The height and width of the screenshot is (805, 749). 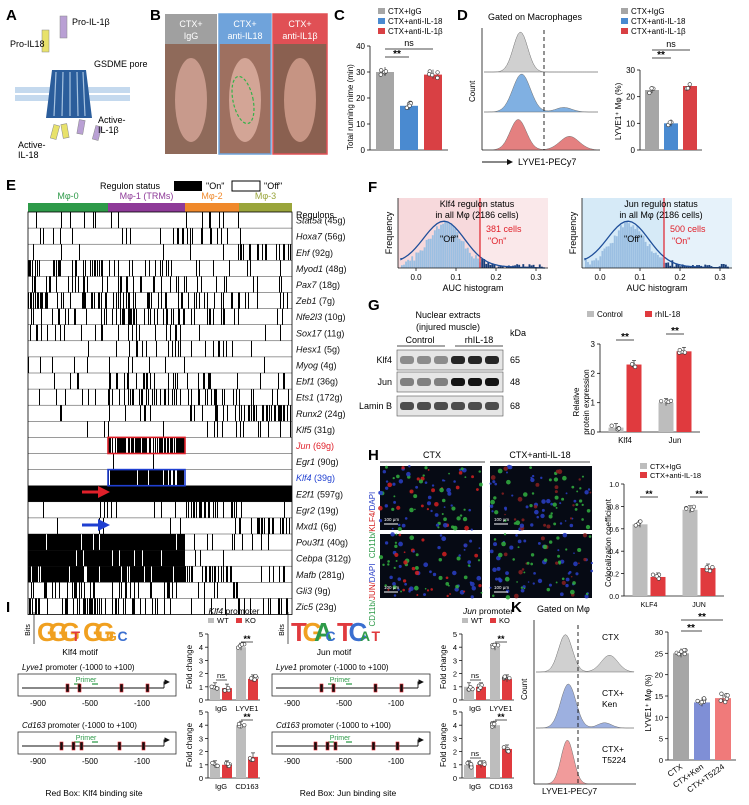 I want to click on legend-ko: KO, so click(x=250, y=620).